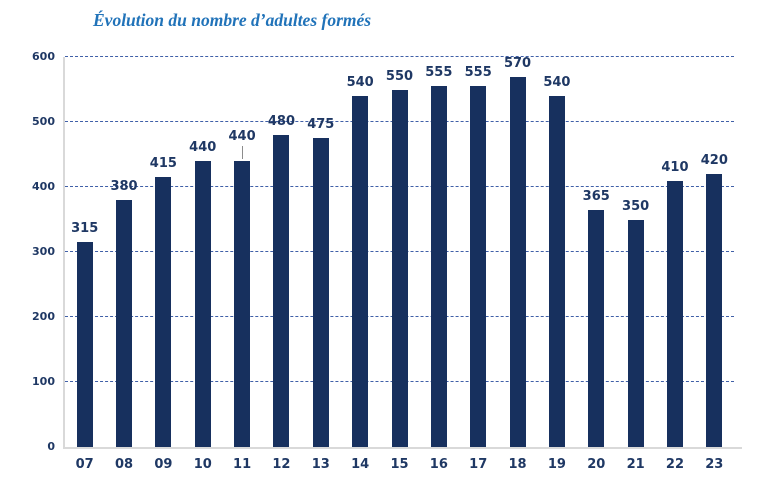 The height and width of the screenshot is (493, 784). What do you see at coordinates (203, 147) in the screenshot?
I see `value-label-10: 440` at bounding box center [203, 147].